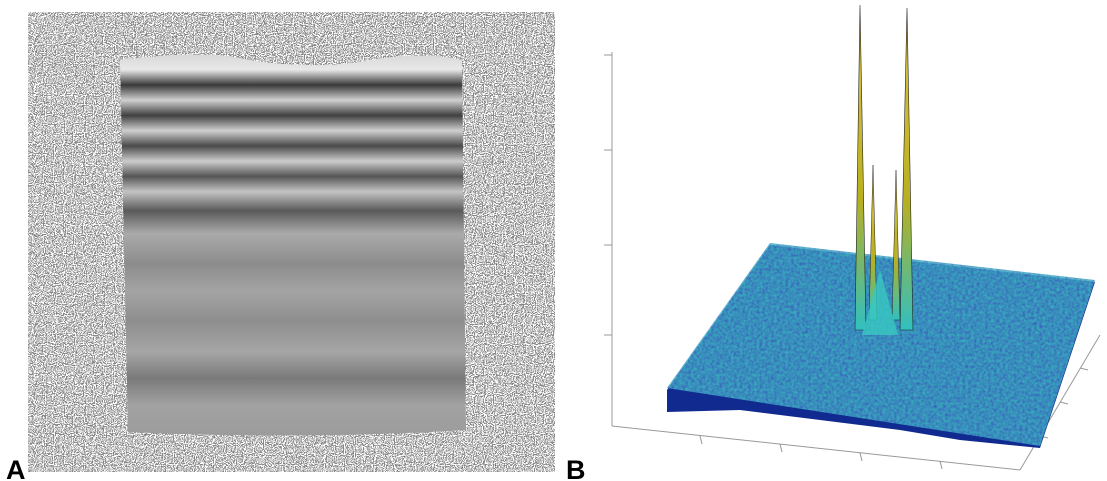  What do you see at coordinates (576, 468) in the screenshot?
I see `panel-label: B` at bounding box center [576, 468].